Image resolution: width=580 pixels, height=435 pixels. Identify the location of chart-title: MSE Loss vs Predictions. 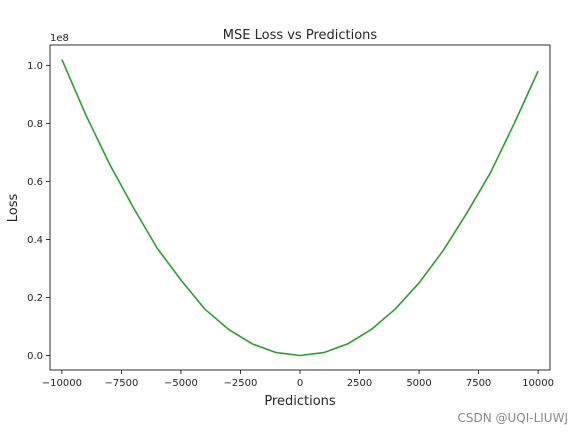
(300, 35).